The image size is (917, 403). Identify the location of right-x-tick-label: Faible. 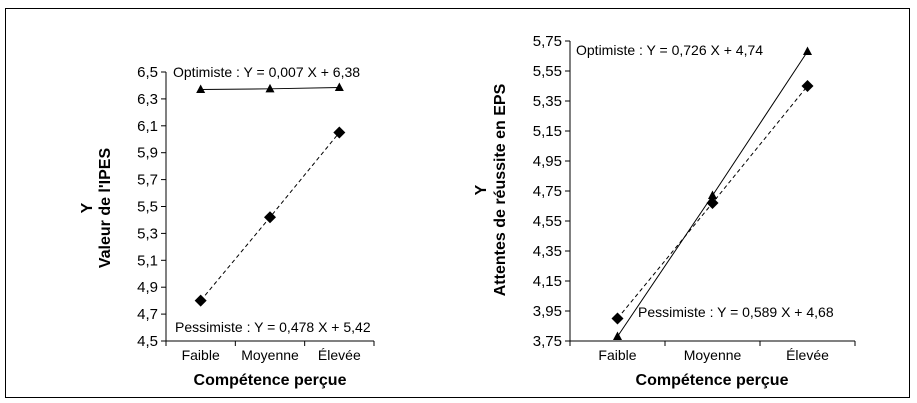
(617, 355).